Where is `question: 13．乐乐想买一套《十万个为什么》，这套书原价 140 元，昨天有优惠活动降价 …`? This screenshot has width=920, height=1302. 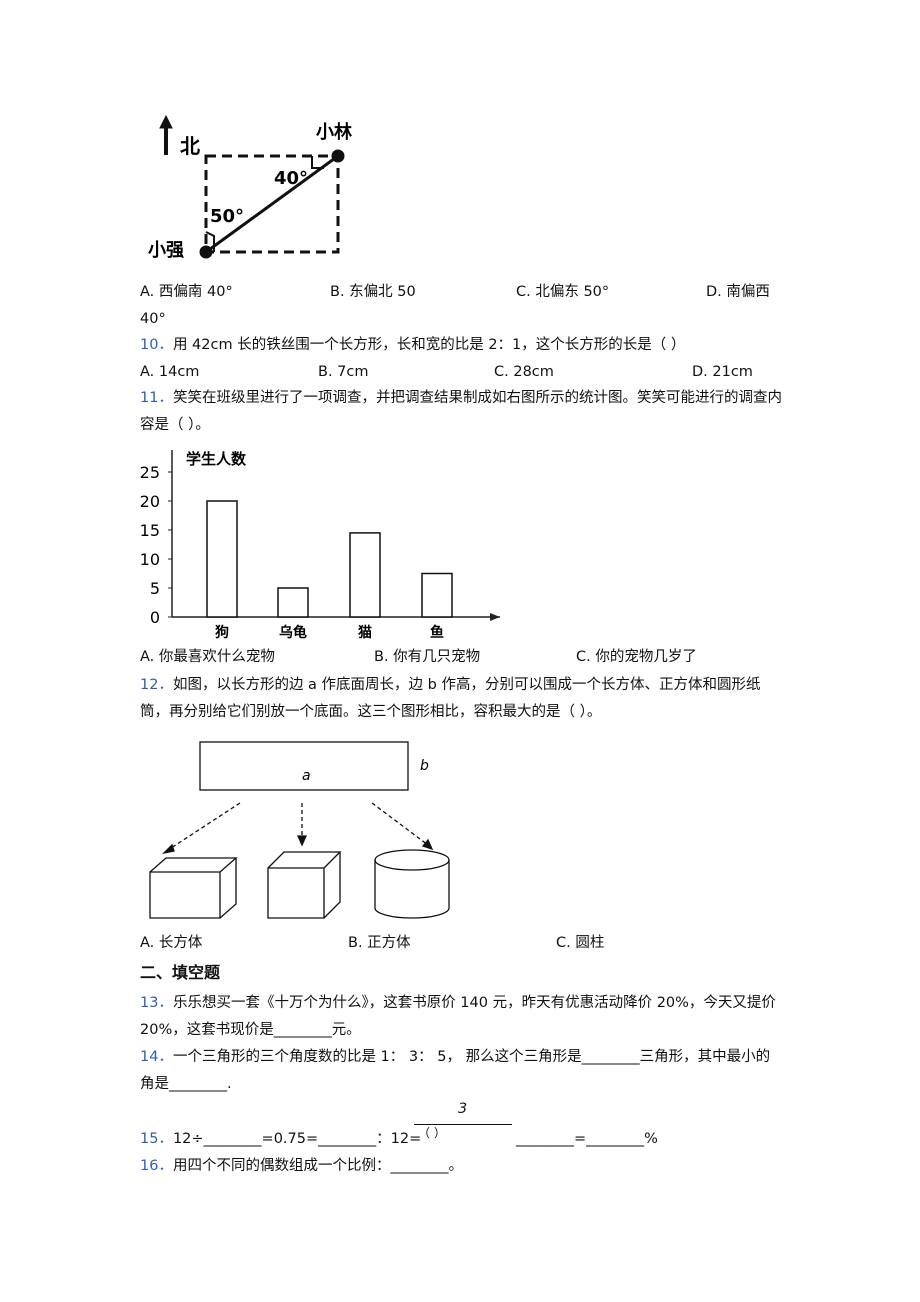 question: 13．乐乐想买一套《十万个为什么》，这套书原价 140 元，昨天有优惠活动降价 … is located at coordinates (461, 1017).